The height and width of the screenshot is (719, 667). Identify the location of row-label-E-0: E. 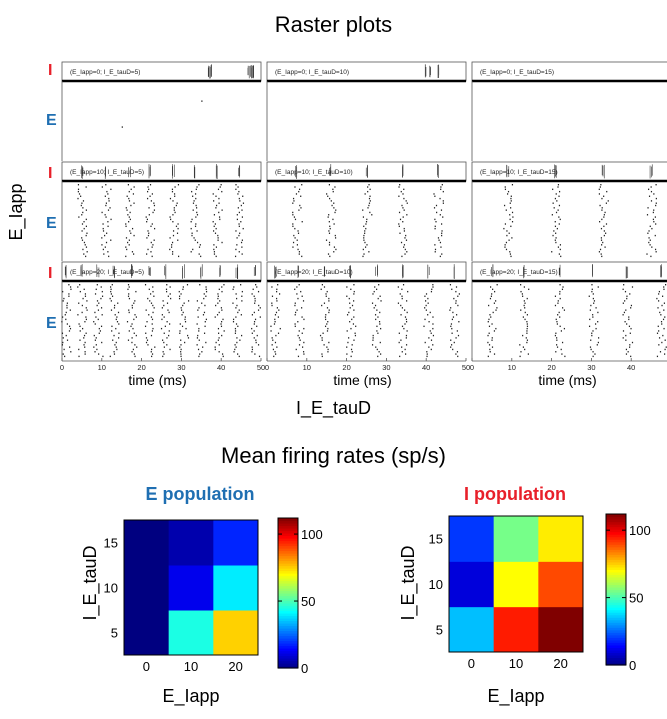
(51, 120).